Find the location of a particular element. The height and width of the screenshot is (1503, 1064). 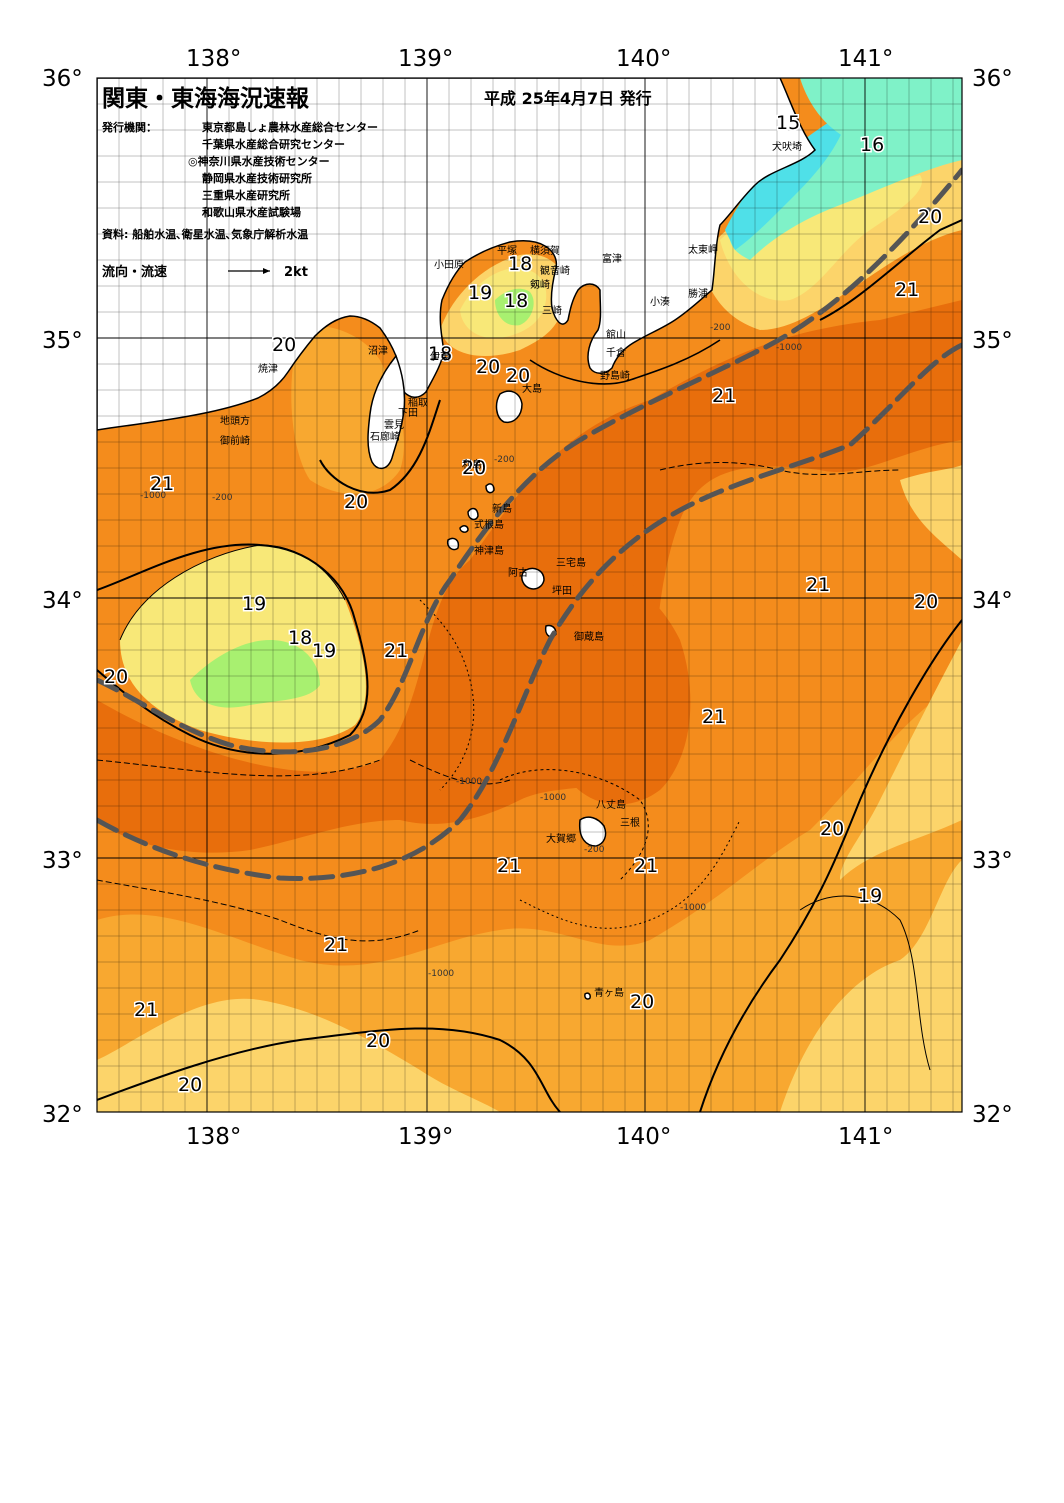

place-label: 大賀郷 is located at coordinates (561, 838).